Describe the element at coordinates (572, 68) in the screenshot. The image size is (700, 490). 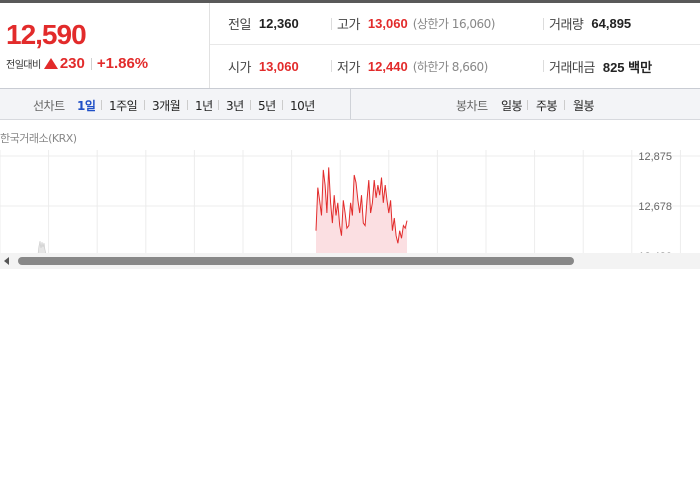
I see `stat-label: 거래대금` at that location.